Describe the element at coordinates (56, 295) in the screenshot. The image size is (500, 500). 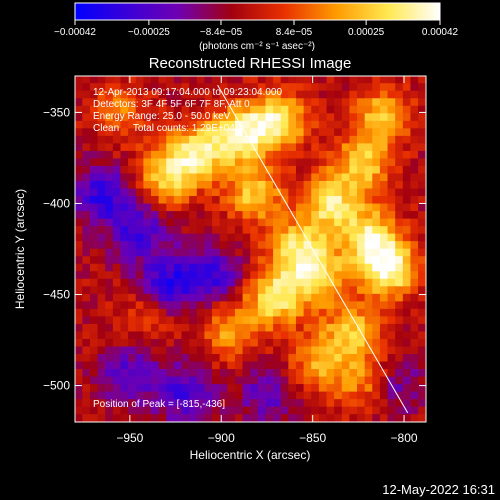
I see `y-tick-label: −450` at that location.